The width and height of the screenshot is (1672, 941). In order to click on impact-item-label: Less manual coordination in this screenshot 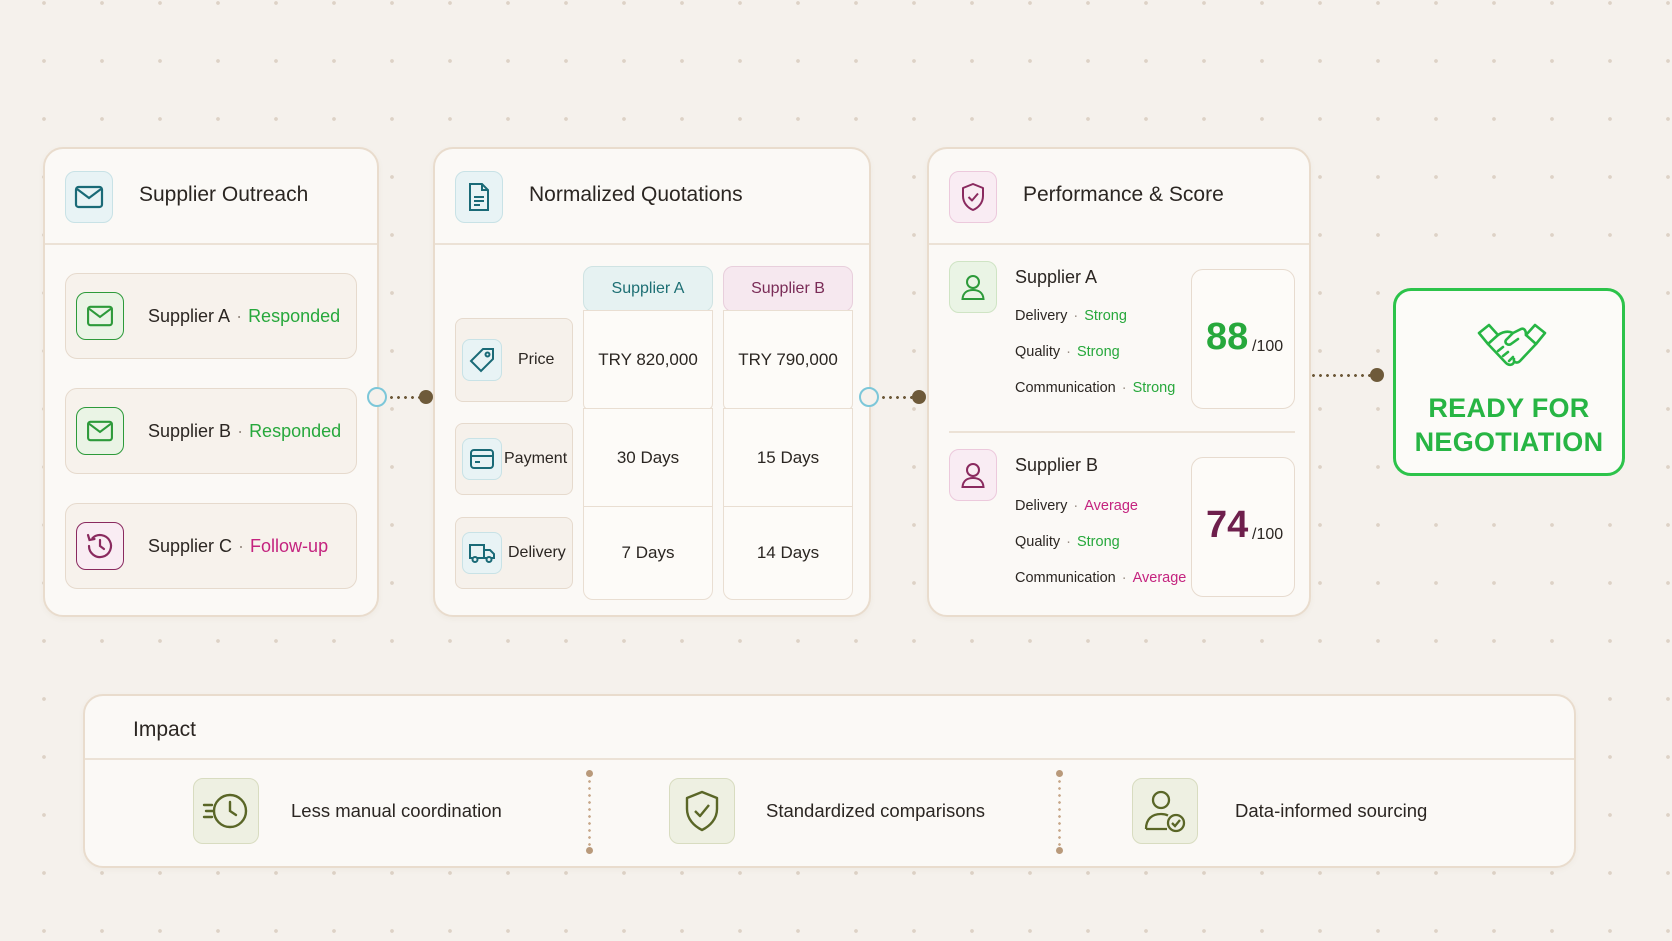, I will do `click(396, 810)`.